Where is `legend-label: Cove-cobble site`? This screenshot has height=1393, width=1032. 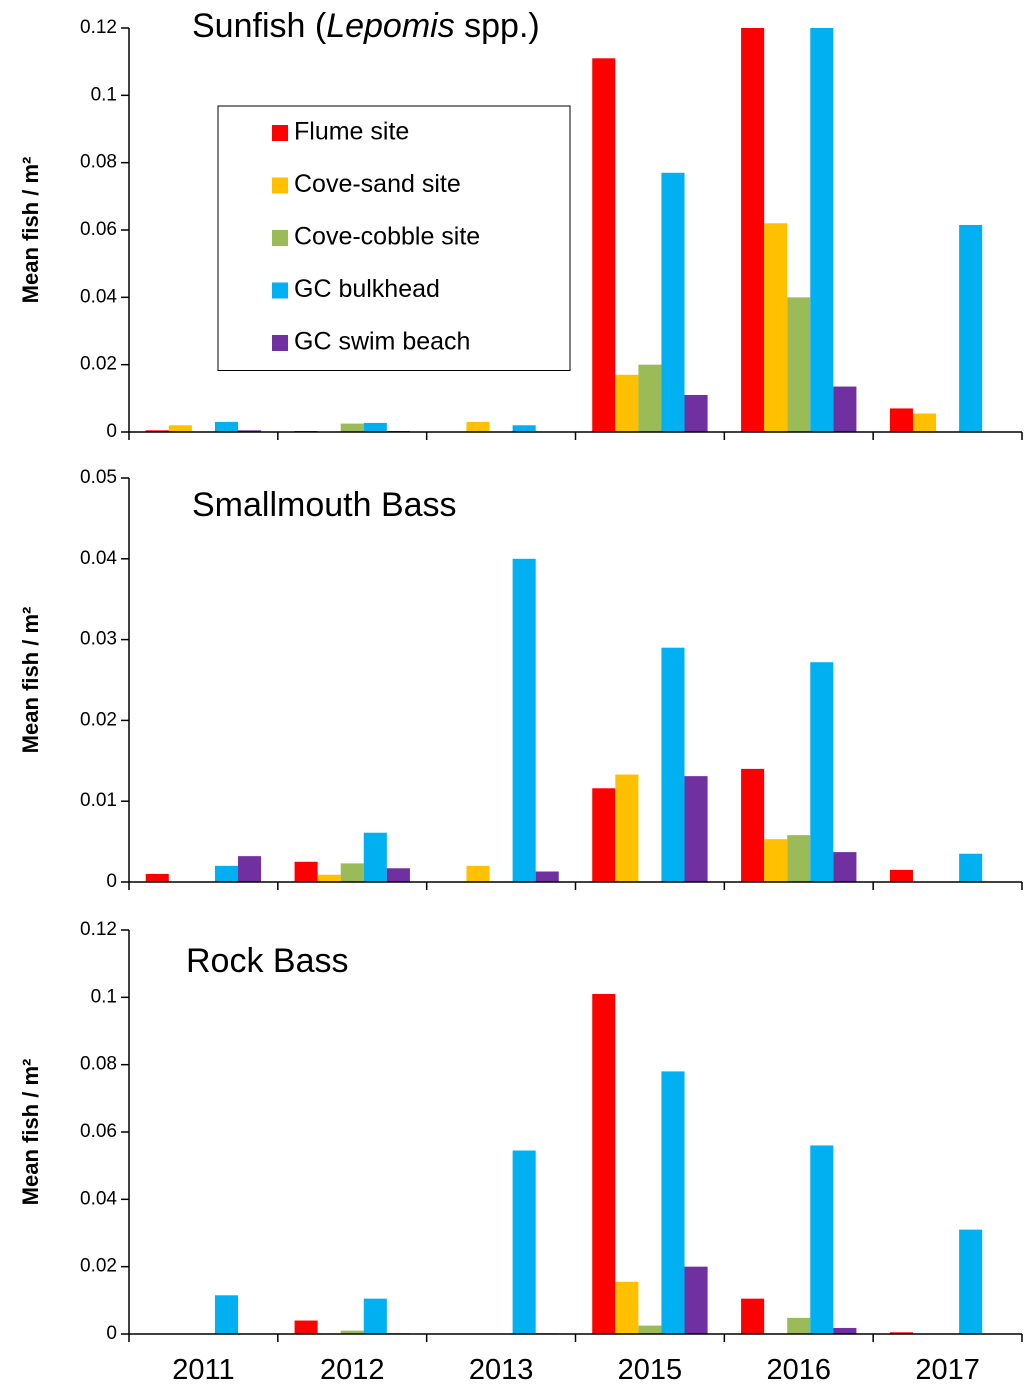 legend-label: Cove-cobble site is located at coordinates (387, 237).